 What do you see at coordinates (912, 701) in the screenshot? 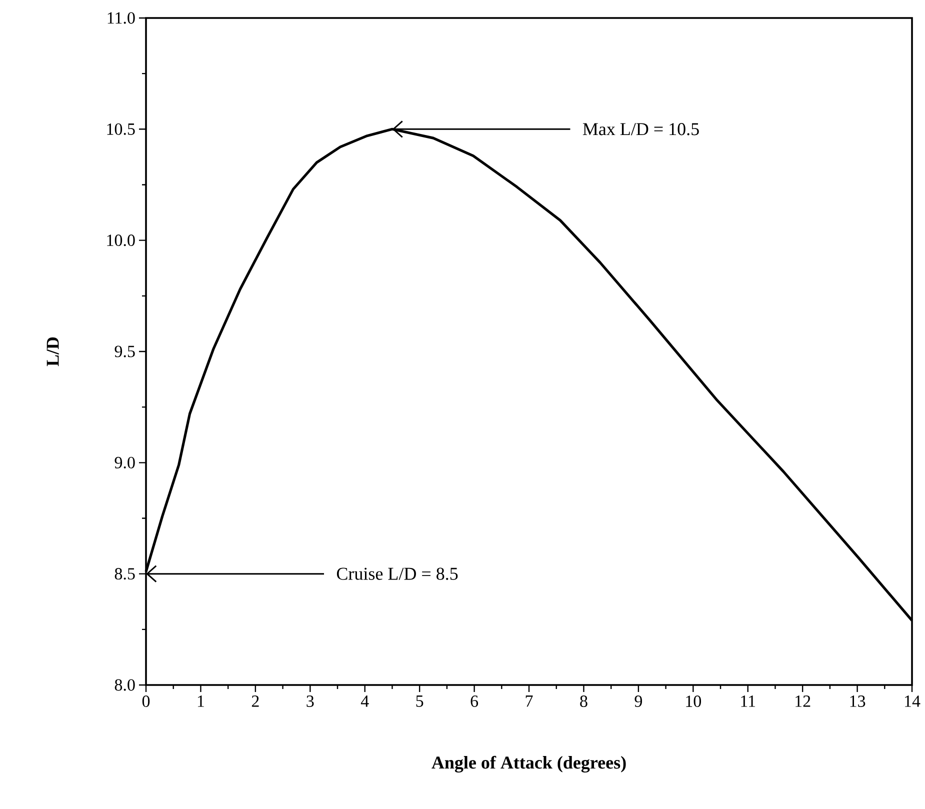
I see `x-tick-label: 14` at bounding box center [912, 701].